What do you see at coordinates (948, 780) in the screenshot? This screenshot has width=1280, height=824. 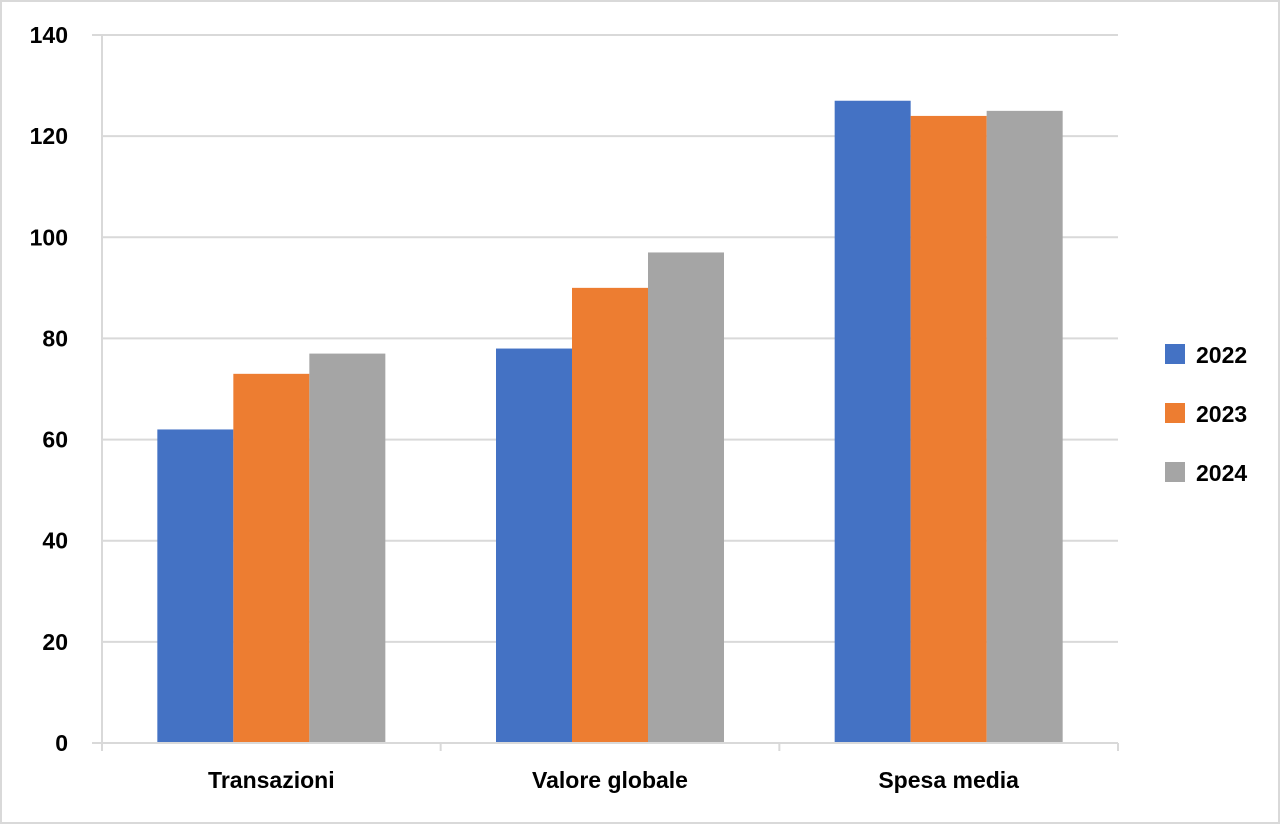 I see `category-label: Spesa media` at bounding box center [948, 780].